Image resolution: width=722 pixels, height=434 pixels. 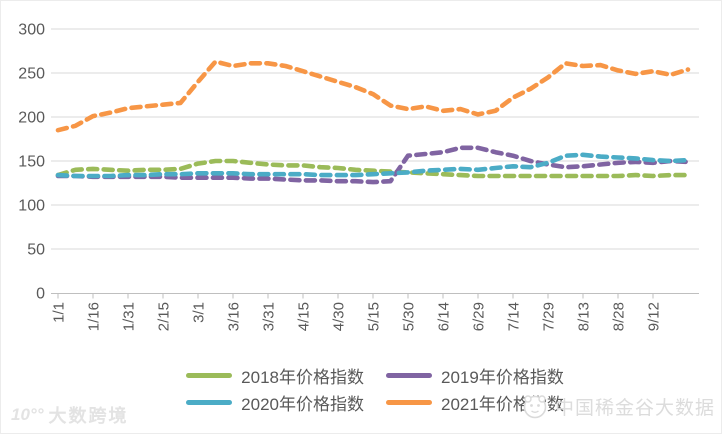 What do you see at coordinates (479, 316) in the screenshot?
I see `x-axis-label: 6/29` at bounding box center [479, 316].